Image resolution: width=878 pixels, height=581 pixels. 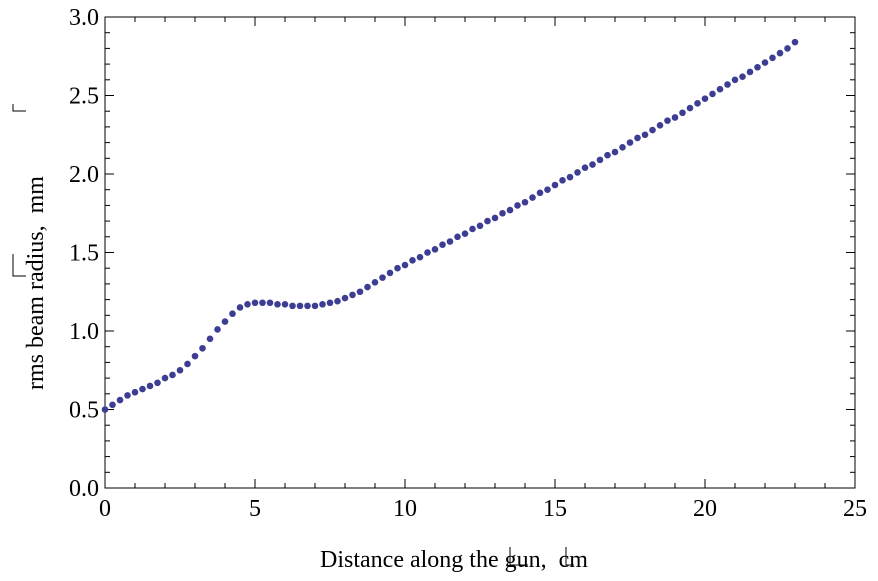 What do you see at coordinates (84, 332) in the screenshot?
I see `y-tick-label: 1.0` at bounding box center [84, 332].